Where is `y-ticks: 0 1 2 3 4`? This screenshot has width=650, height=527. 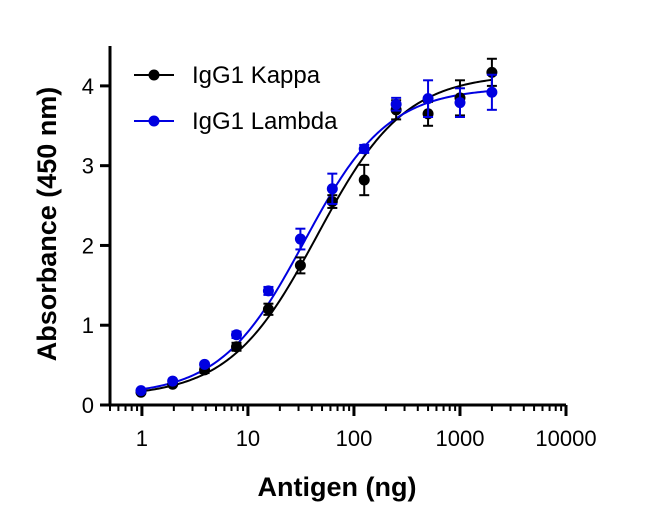
y-ticks: 0 1 2 3 4 is located at coordinates (96, 246).